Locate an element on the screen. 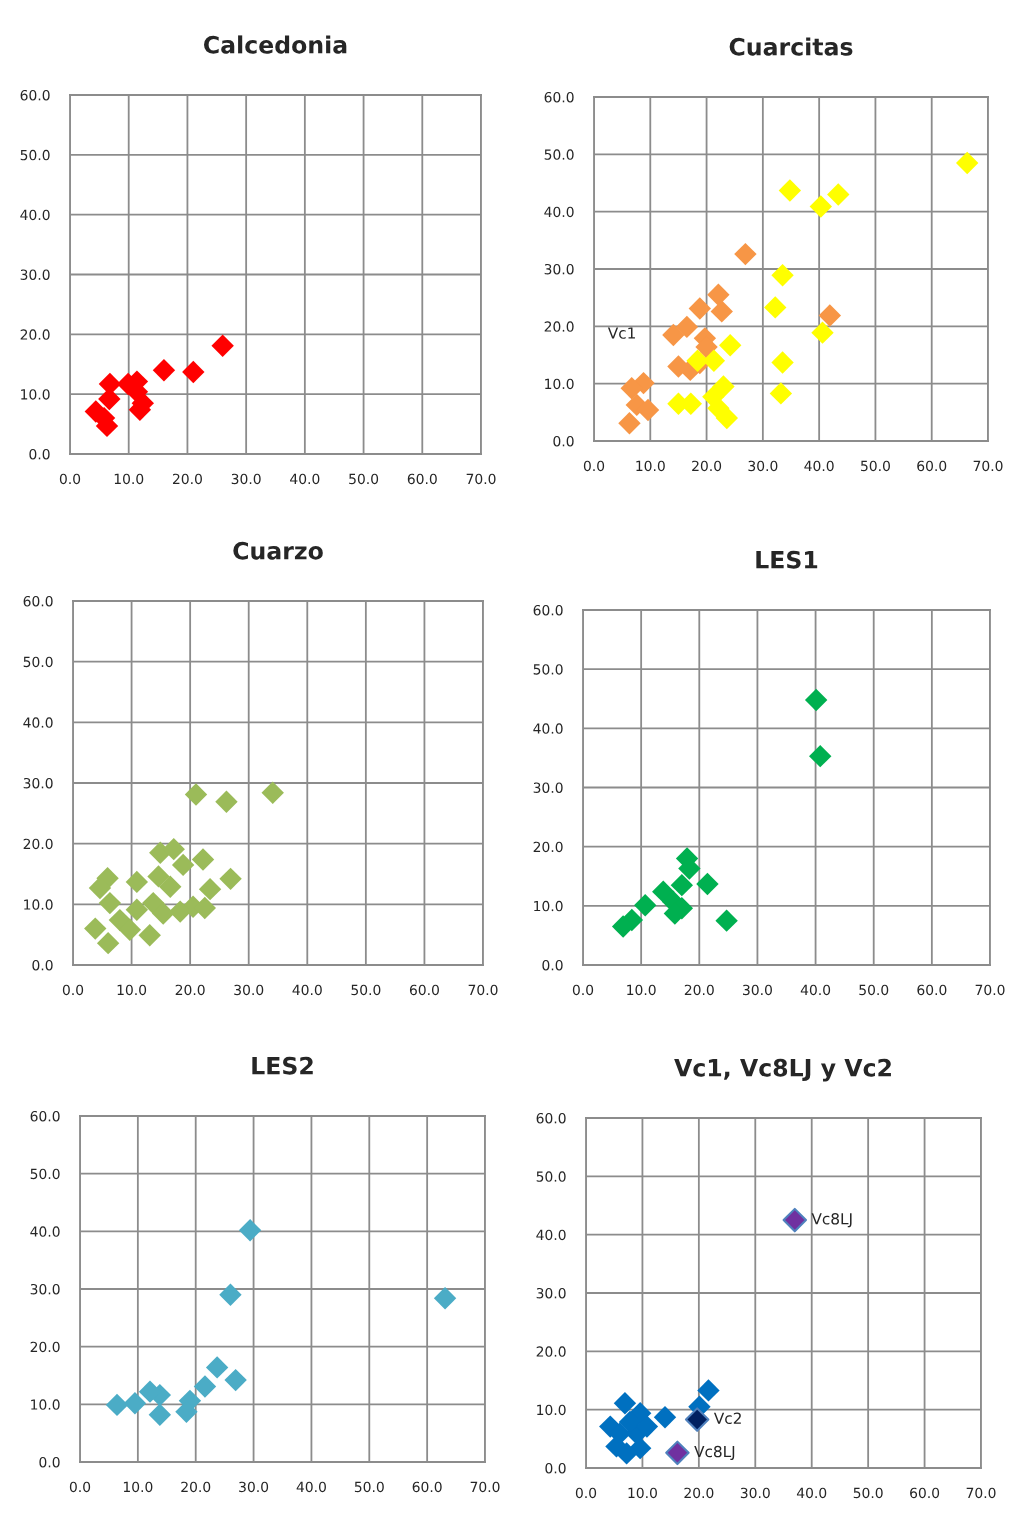 This screenshot has height=1522, width=1010. chart-title: Vc1, Vc8LJ y Vc2 is located at coordinates (782, 1070).